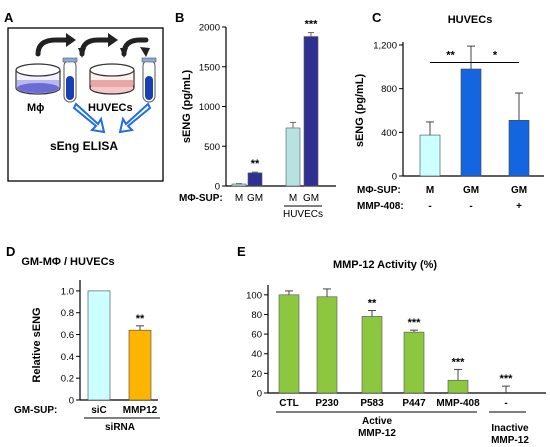  Describe the element at coordinates (414, 403) in the screenshot. I see `x-category-label: P447` at that location.